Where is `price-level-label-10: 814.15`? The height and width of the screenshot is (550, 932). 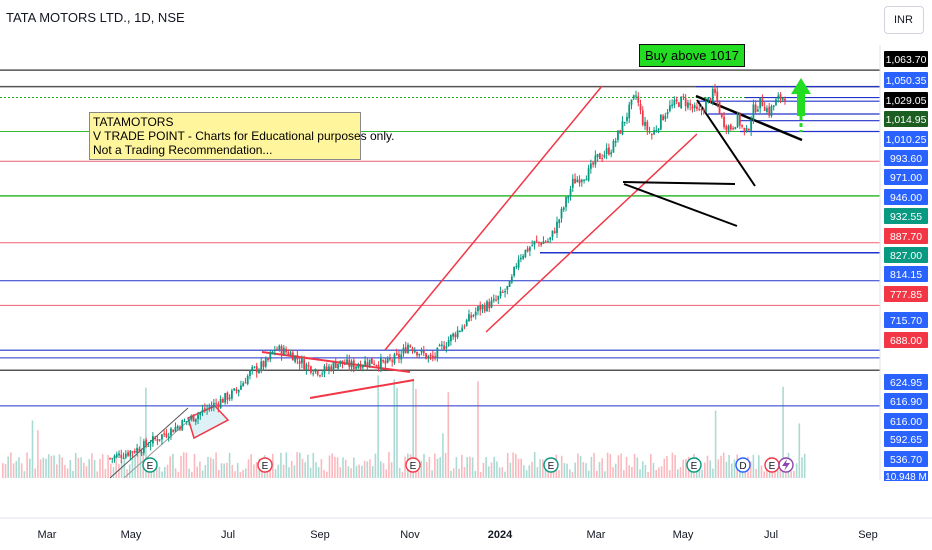
price-level-label-10: 814.15 is located at coordinates (906, 274).